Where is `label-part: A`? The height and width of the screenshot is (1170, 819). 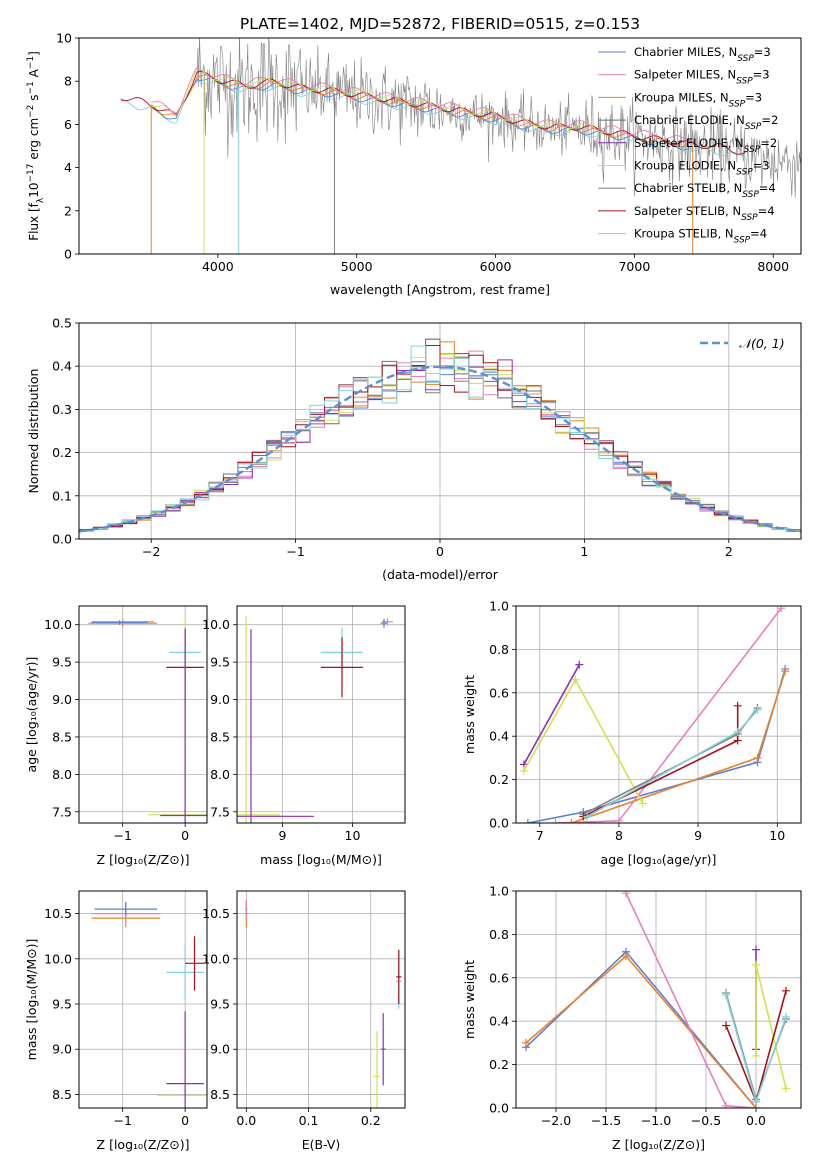
label-part: A is located at coordinates (34, 74).